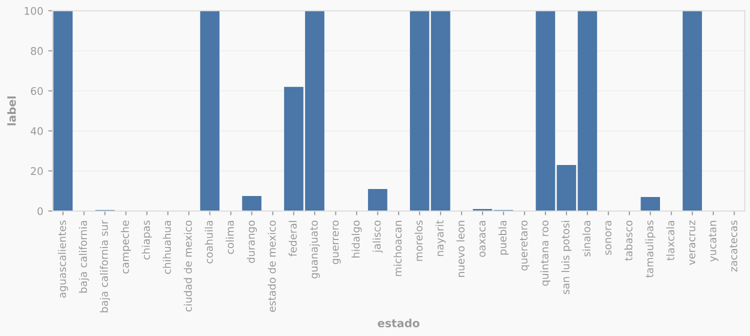 Image resolution: width=750 pixels, height=336 pixels. What do you see at coordinates (545, 253) in the screenshot?
I see `x-tick-label: quintana roo` at bounding box center [545, 253].